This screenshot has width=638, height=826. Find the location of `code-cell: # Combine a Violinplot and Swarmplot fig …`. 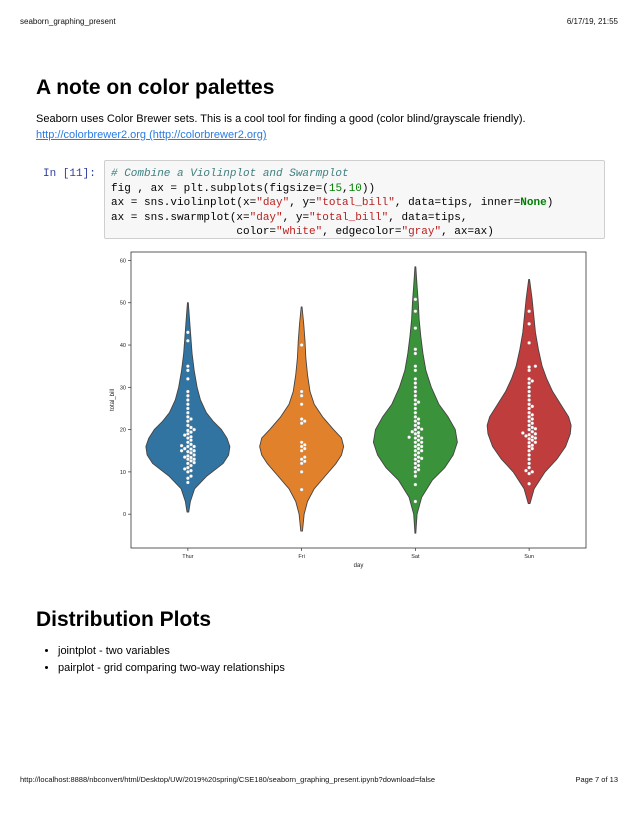

code-cell: # Combine a Violinplot and Swarmplot fig … is located at coordinates (354, 199).